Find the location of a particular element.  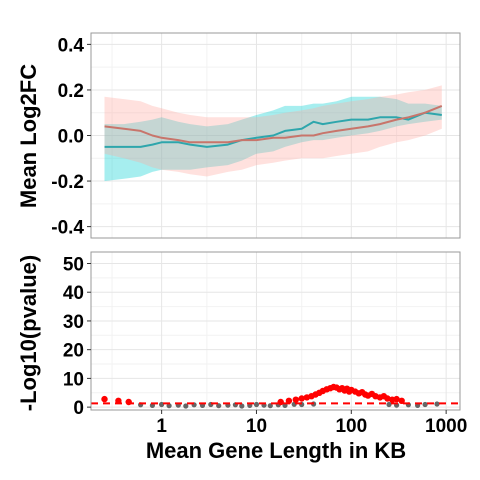

bottom-y-tick-label: 40 is located at coordinates (73, 293).